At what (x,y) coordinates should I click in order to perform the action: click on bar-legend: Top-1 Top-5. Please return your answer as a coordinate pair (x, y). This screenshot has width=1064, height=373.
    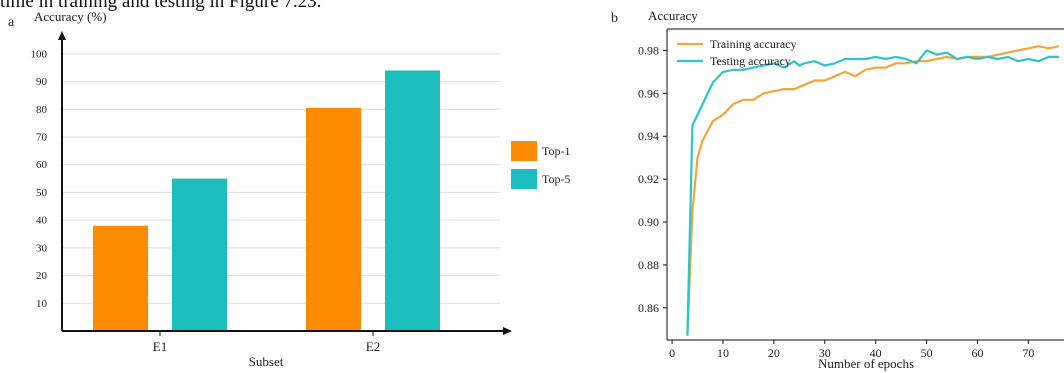
    Looking at the image, I should click on (541, 165).